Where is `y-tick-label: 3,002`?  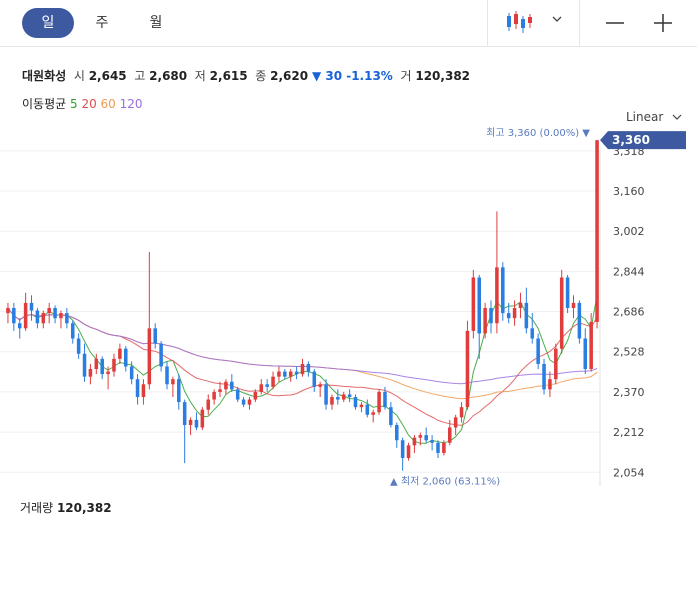 y-tick-label: 3,002 is located at coordinates (629, 231).